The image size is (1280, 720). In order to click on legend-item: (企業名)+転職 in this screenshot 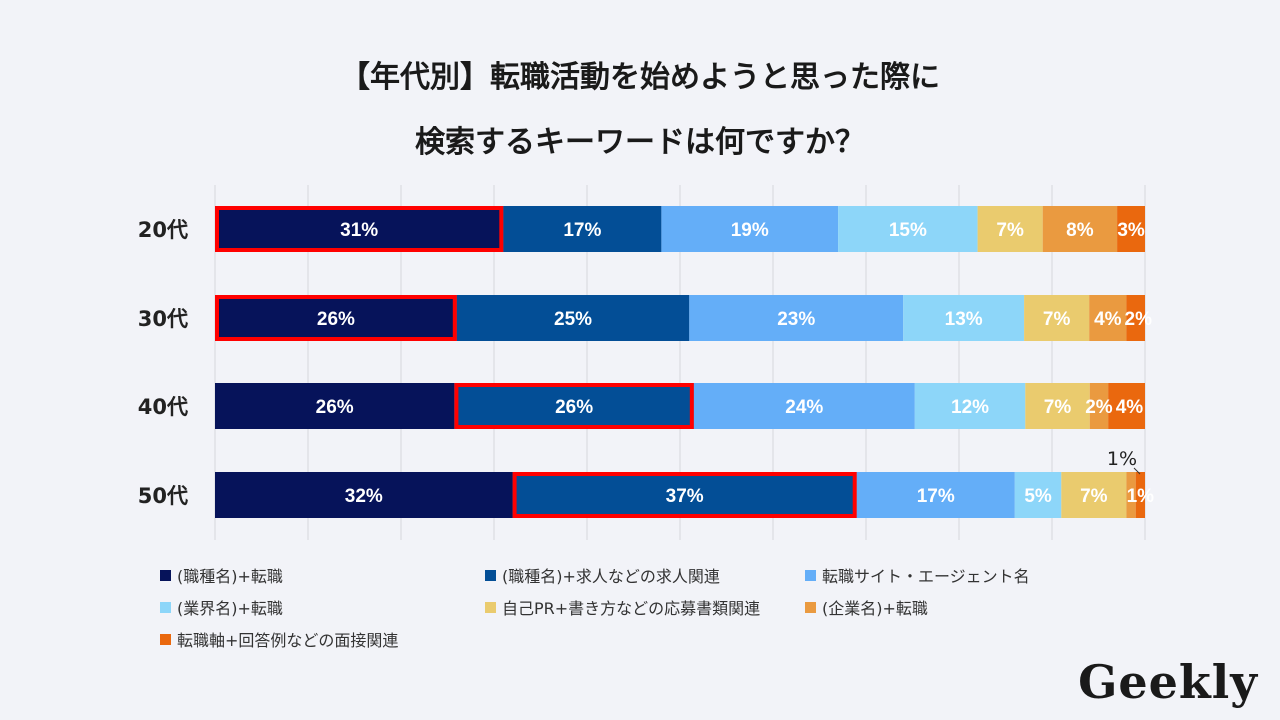, I will do `click(866, 607)`.